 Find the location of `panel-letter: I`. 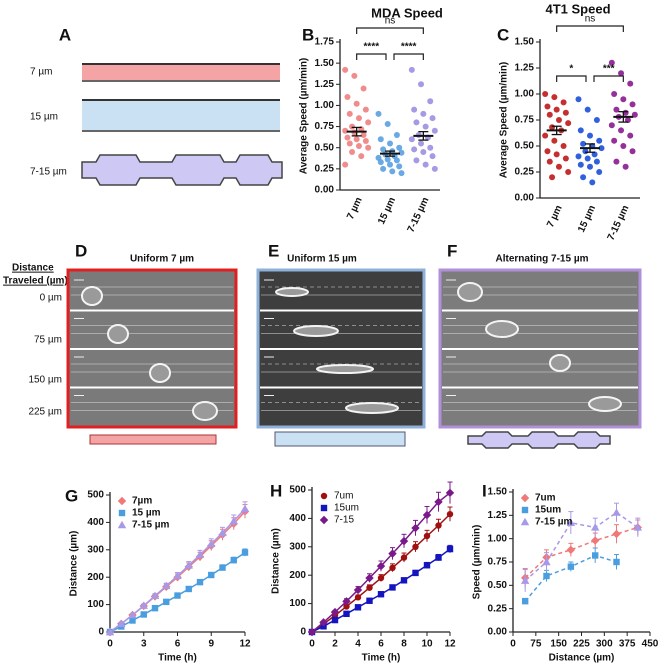

panel-letter: I is located at coordinates (484, 490).